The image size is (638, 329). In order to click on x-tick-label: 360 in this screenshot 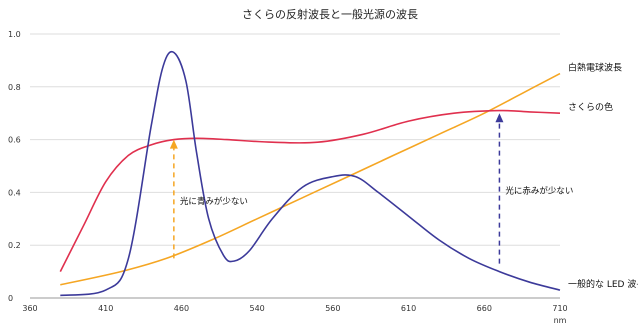, I will do `click(29, 308)`.